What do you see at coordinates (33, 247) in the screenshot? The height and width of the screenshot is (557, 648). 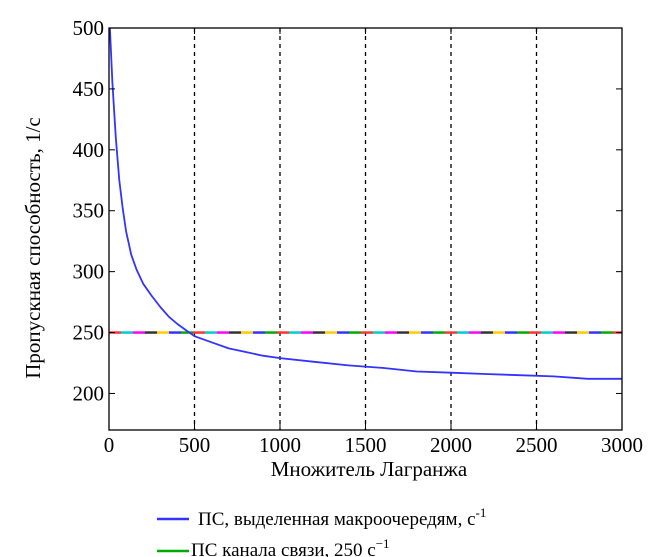 I see `y-axis-label: Пропускная способность, 1/с` at bounding box center [33, 247].